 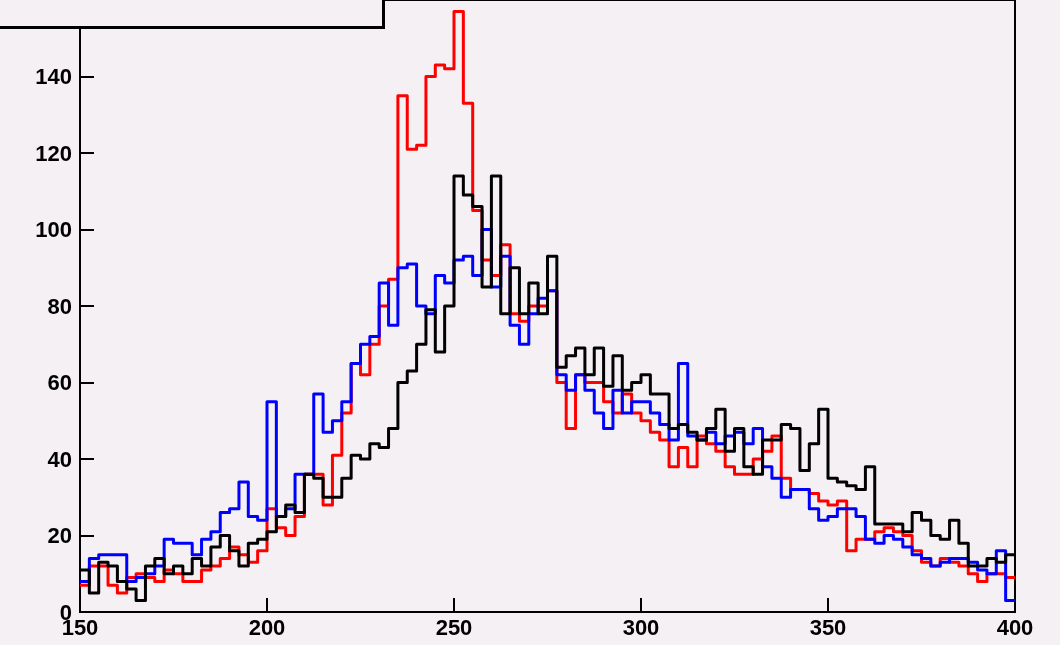 What do you see at coordinates (828, 627) in the screenshot?
I see `x-tick-label: 350` at bounding box center [828, 627].